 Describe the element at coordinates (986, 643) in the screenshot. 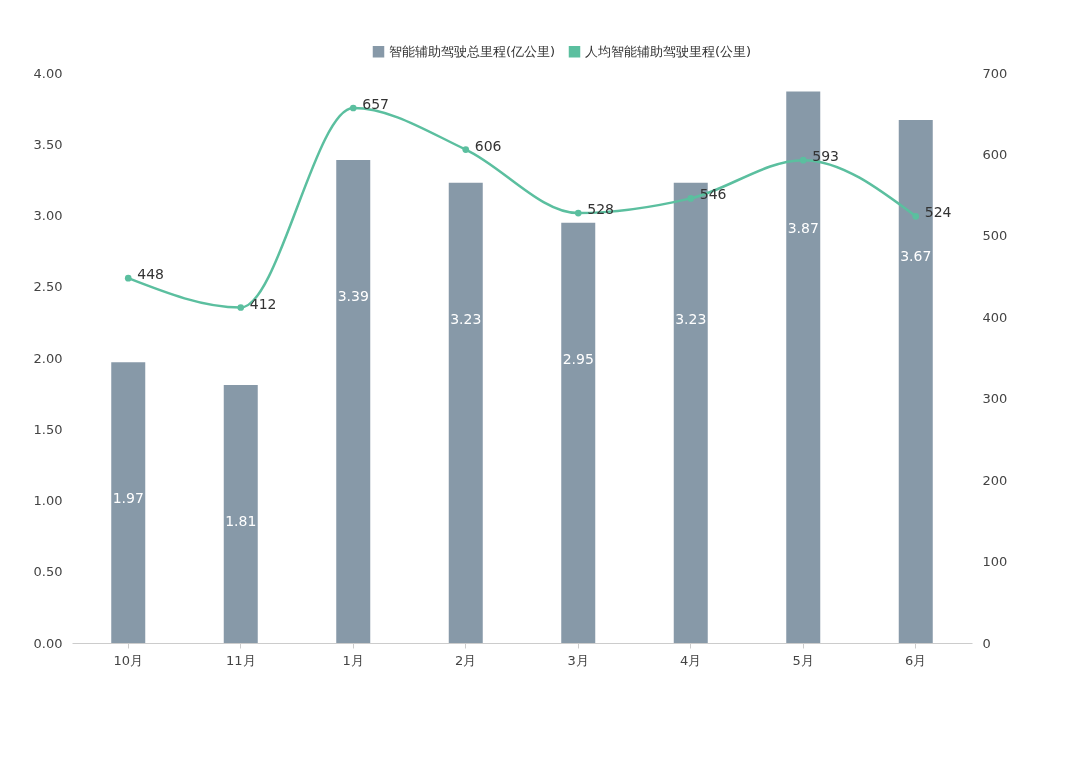

I see `y2-tick-label: 0` at that location.